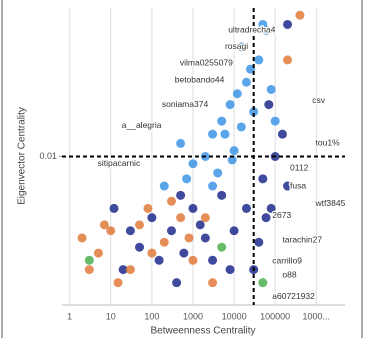  I want to click on x-tick-label: 1, so click(69, 316).